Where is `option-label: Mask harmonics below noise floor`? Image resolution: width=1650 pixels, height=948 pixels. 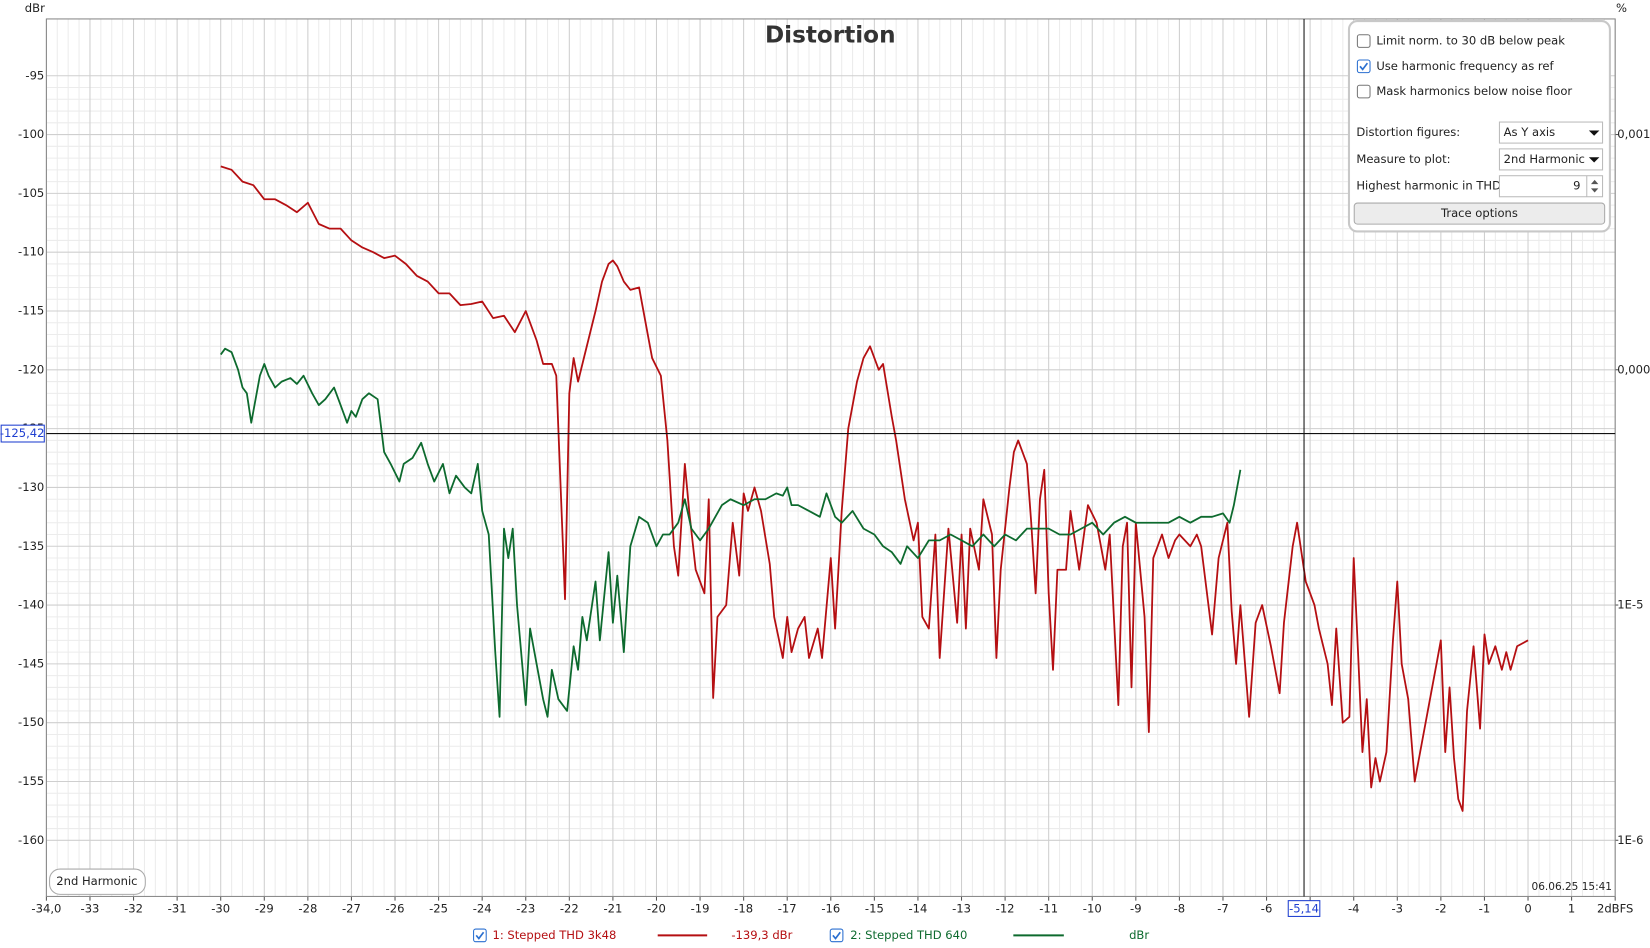 option-label: Mask harmonics below noise floor is located at coordinates (1474, 91).